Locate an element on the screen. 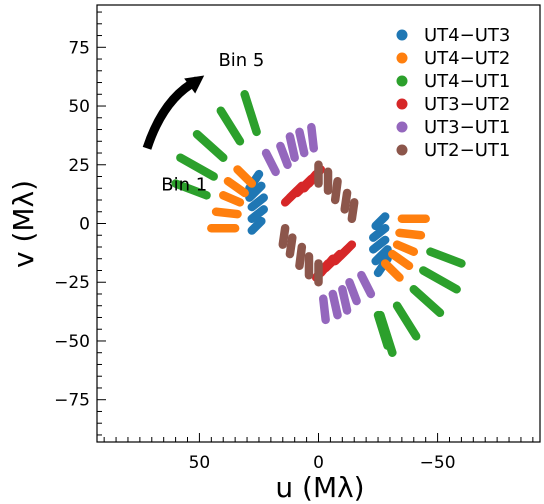  y-tick-label: −75 is located at coordinates (72, 401).